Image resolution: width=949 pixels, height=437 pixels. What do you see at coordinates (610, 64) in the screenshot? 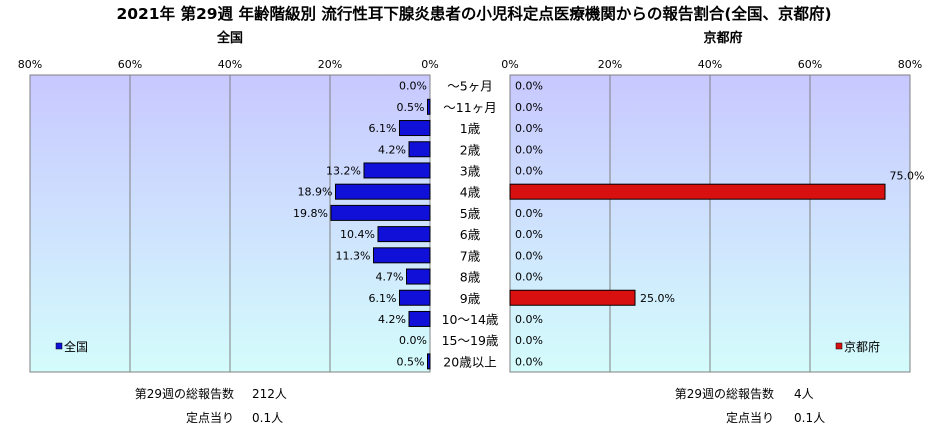
I see `kyoto-tick-label: 20%` at bounding box center [610, 64].